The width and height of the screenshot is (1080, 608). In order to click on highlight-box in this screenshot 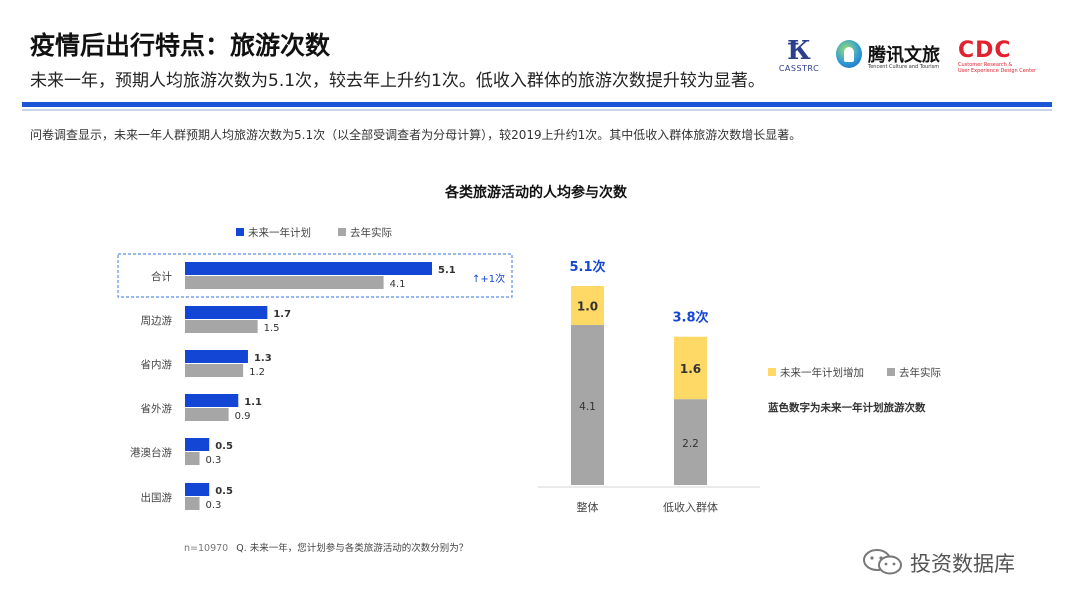, I will do `click(315, 275)`.